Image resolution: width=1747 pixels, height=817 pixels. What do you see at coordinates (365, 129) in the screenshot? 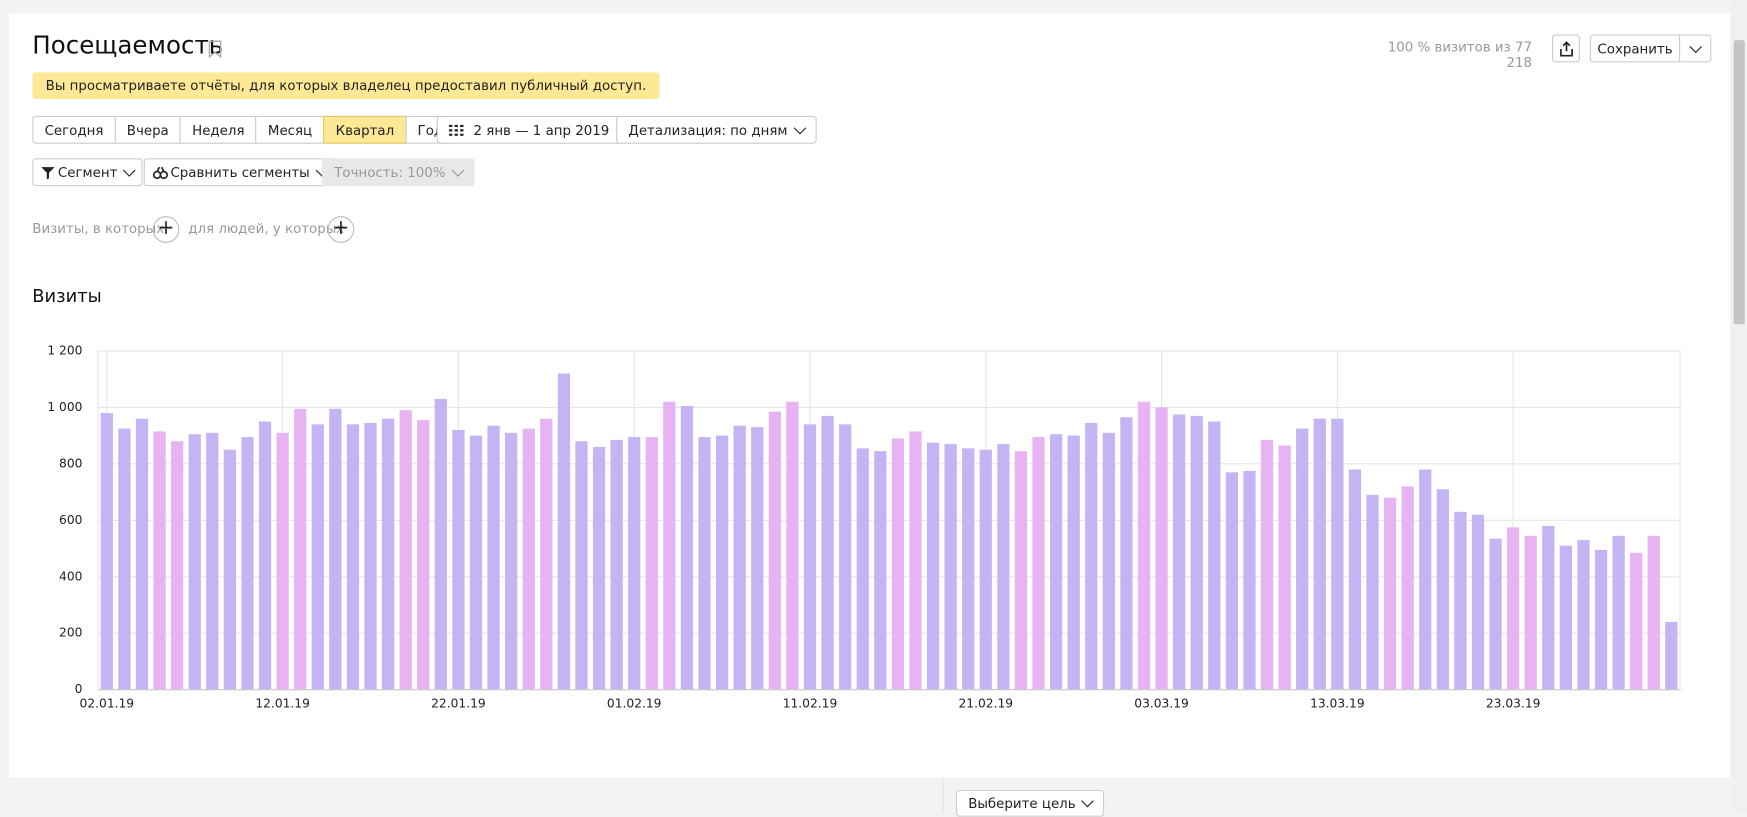
I see `period-button: Квартал` at bounding box center [365, 129].